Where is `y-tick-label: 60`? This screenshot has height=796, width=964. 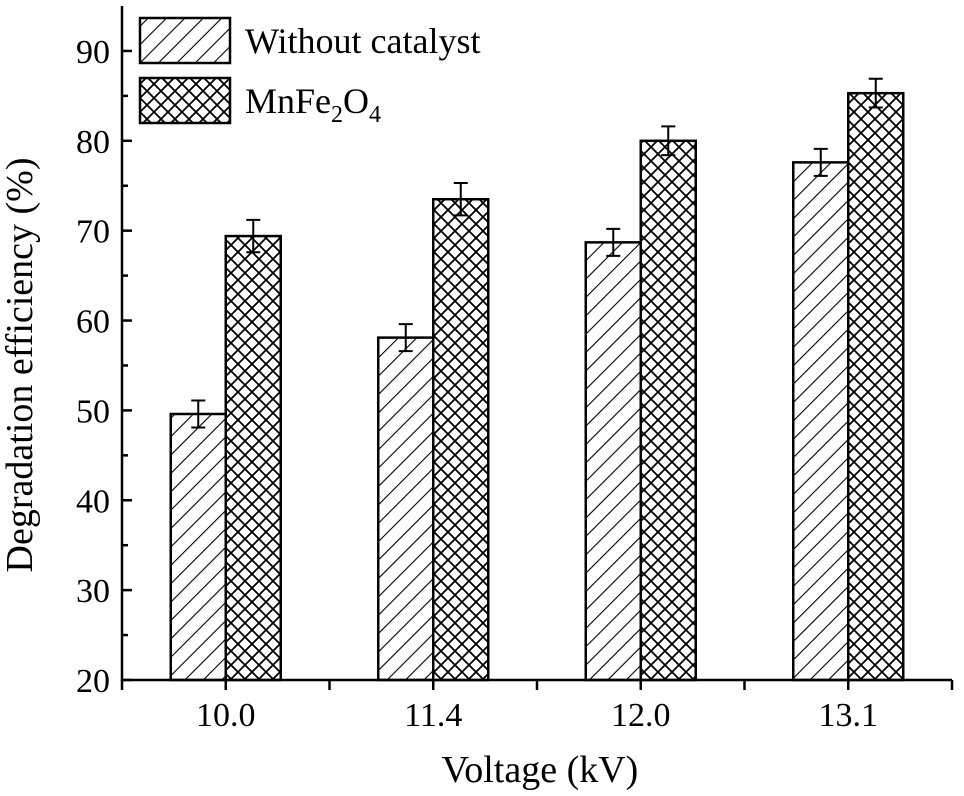
y-tick-label: 60 is located at coordinates (93, 322).